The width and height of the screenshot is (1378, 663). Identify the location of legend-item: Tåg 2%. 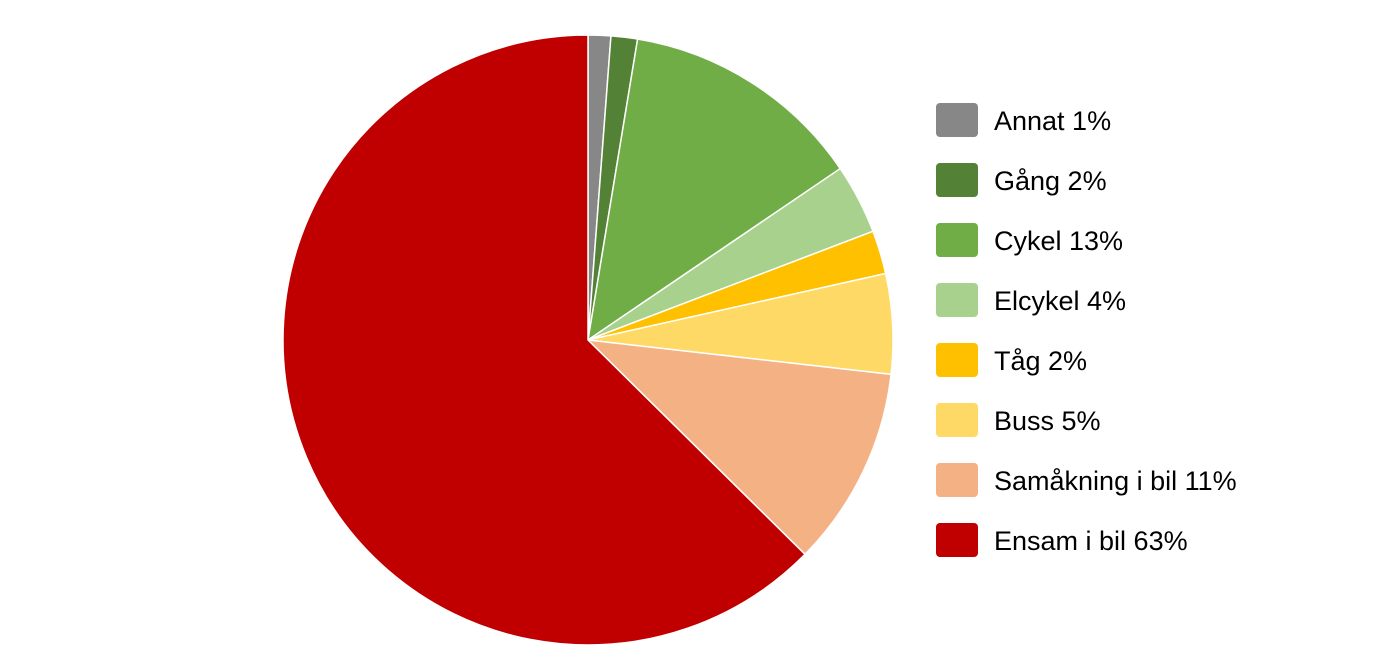
(1011, 360).